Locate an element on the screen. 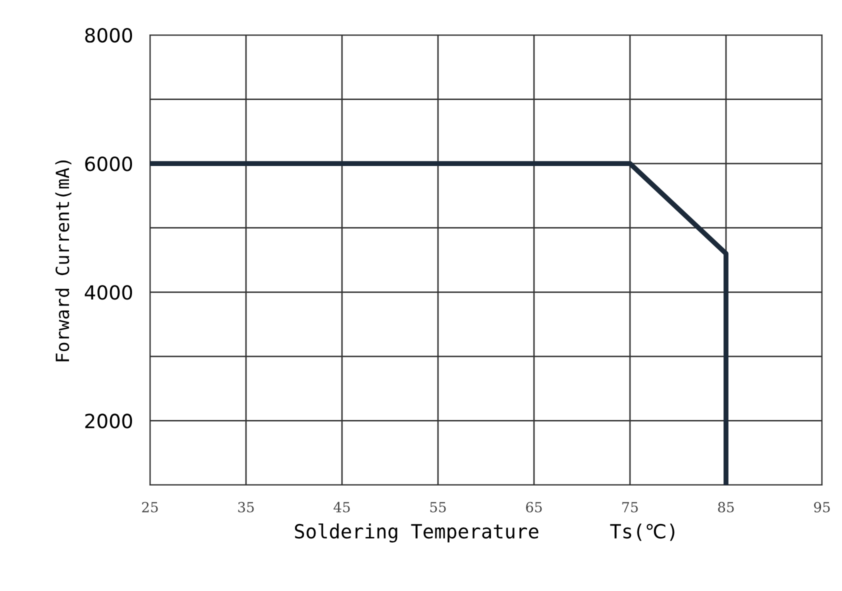 Image resolution: width=842 pixels, height=591 pixels. y-tick-label: 4000 is located at coordinates (108, 292).